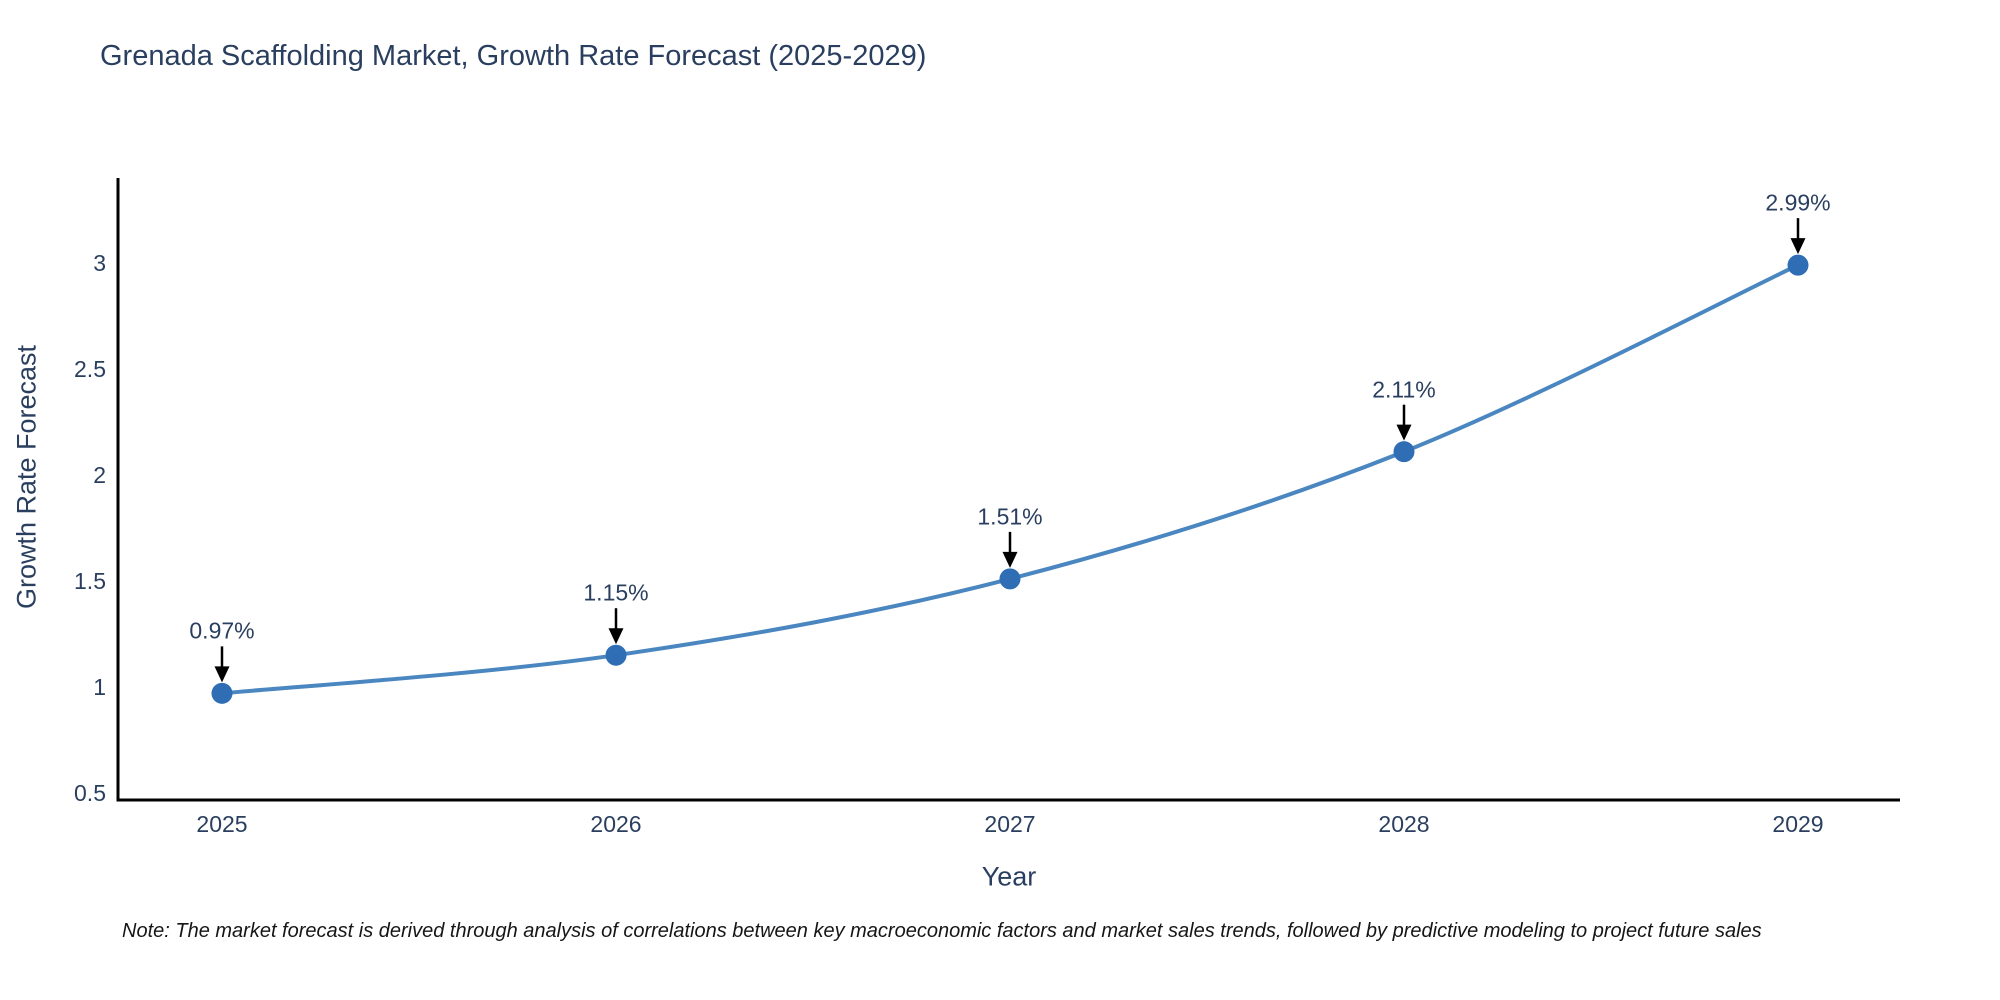 Image resolution: width=2000 pixels, height=1000 pixels. What do you see at coordinates (99, 687) in the screenshot?
I see `y-tick-label: 1` at bounding box center [99, 687].